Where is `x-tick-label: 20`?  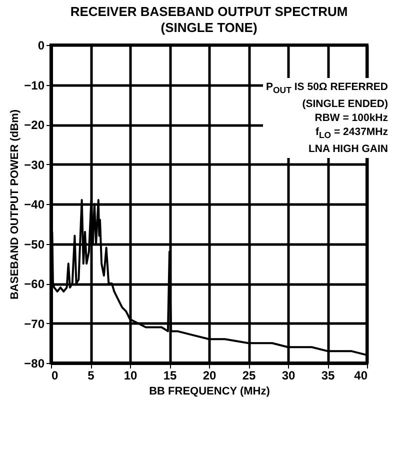 x-tick-label: 20 is located at coordinates (209, 375).